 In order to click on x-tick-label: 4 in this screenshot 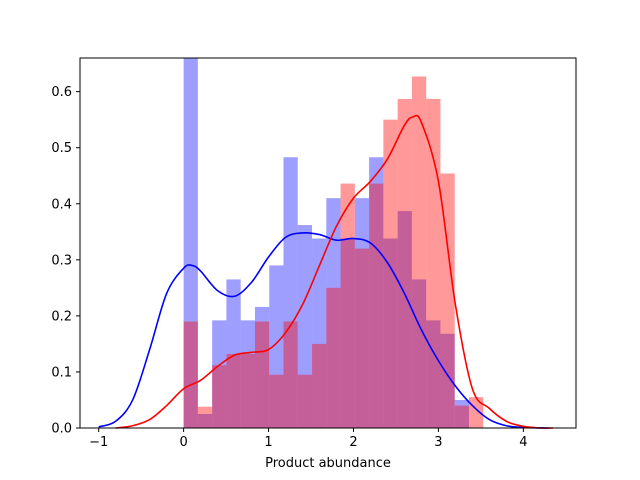, I will do `click(523, 442)`.